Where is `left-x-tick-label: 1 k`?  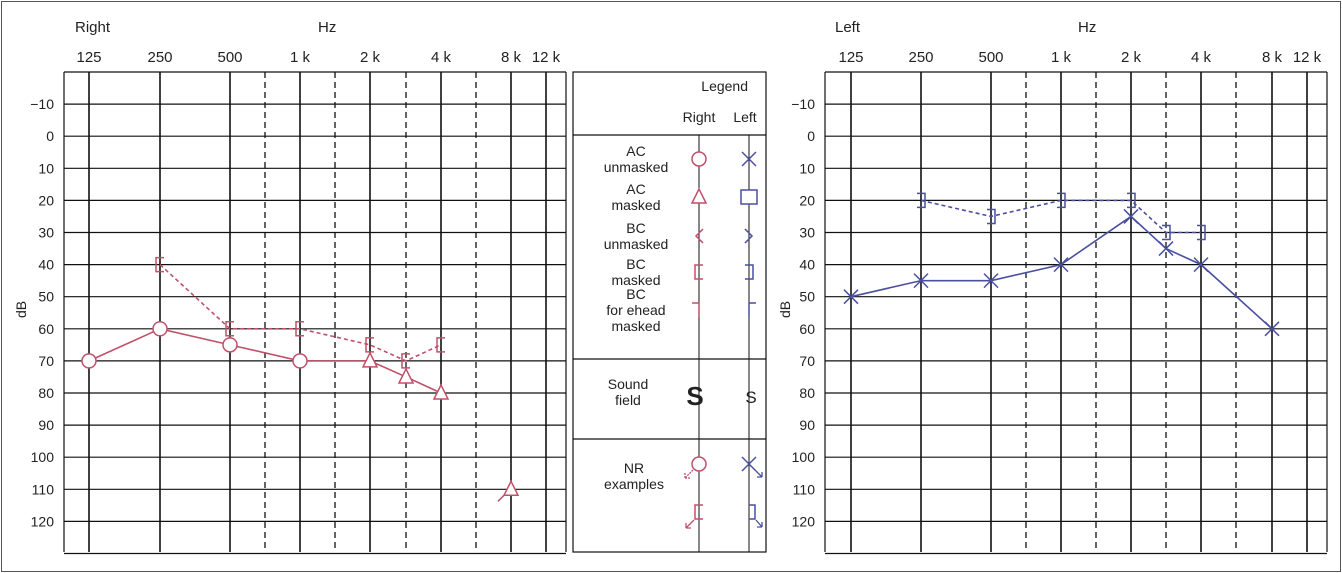 left-x-tick-label: 1 k is located at coordinates (1061, 57).